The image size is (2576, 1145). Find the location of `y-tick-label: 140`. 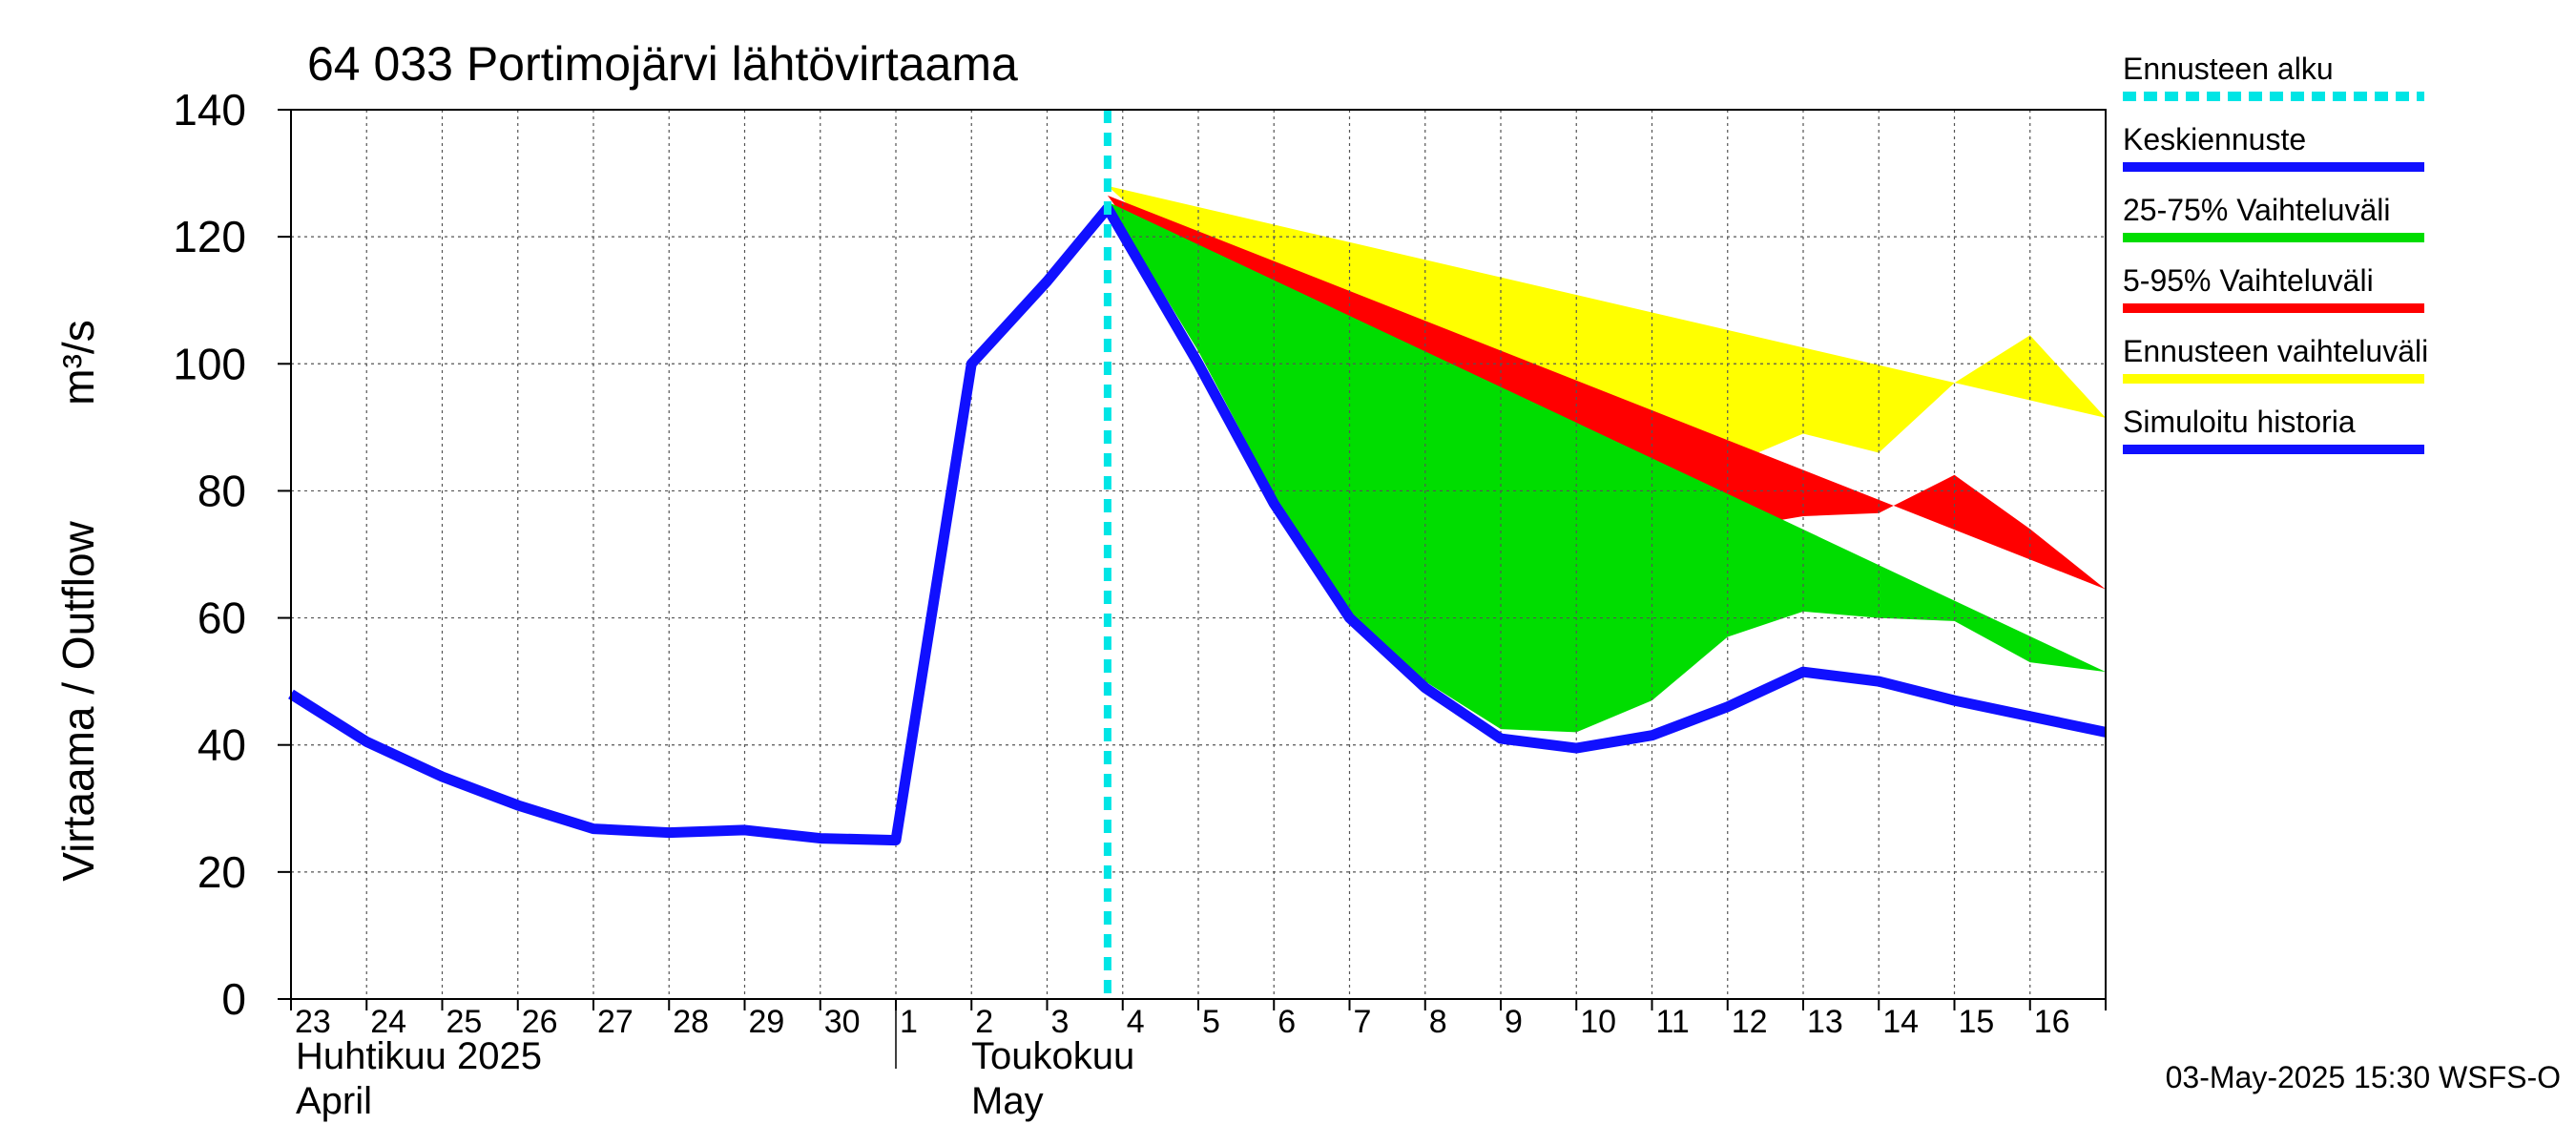

y-tick-label: 140 is located at coordinates (209, 110).